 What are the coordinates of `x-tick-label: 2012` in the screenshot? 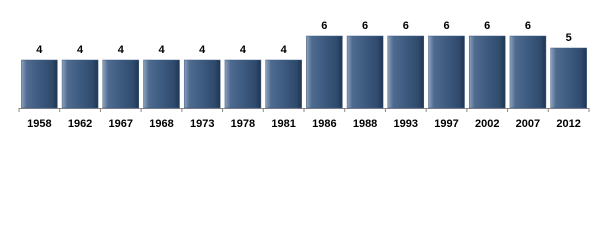 It's located at (568, 124).